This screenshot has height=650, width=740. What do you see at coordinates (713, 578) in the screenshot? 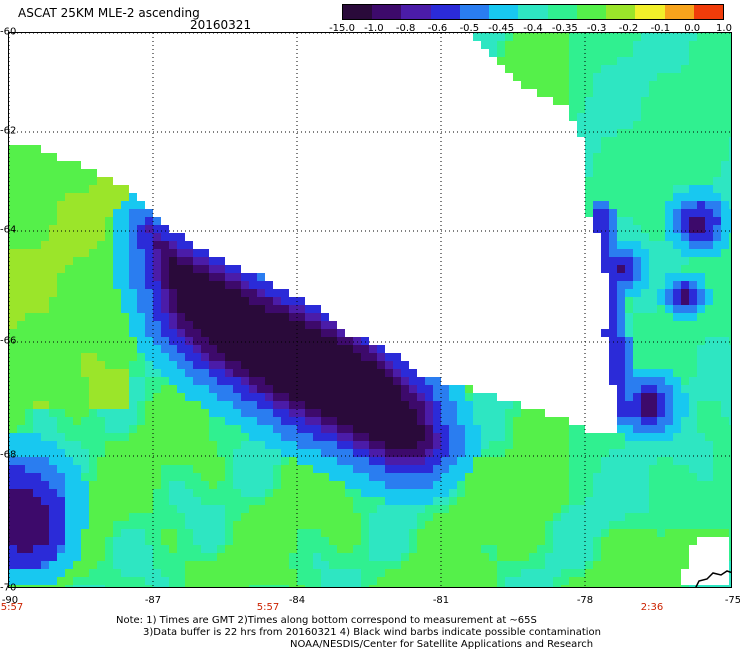
I see `coastline` at bounding box center [713, 578].